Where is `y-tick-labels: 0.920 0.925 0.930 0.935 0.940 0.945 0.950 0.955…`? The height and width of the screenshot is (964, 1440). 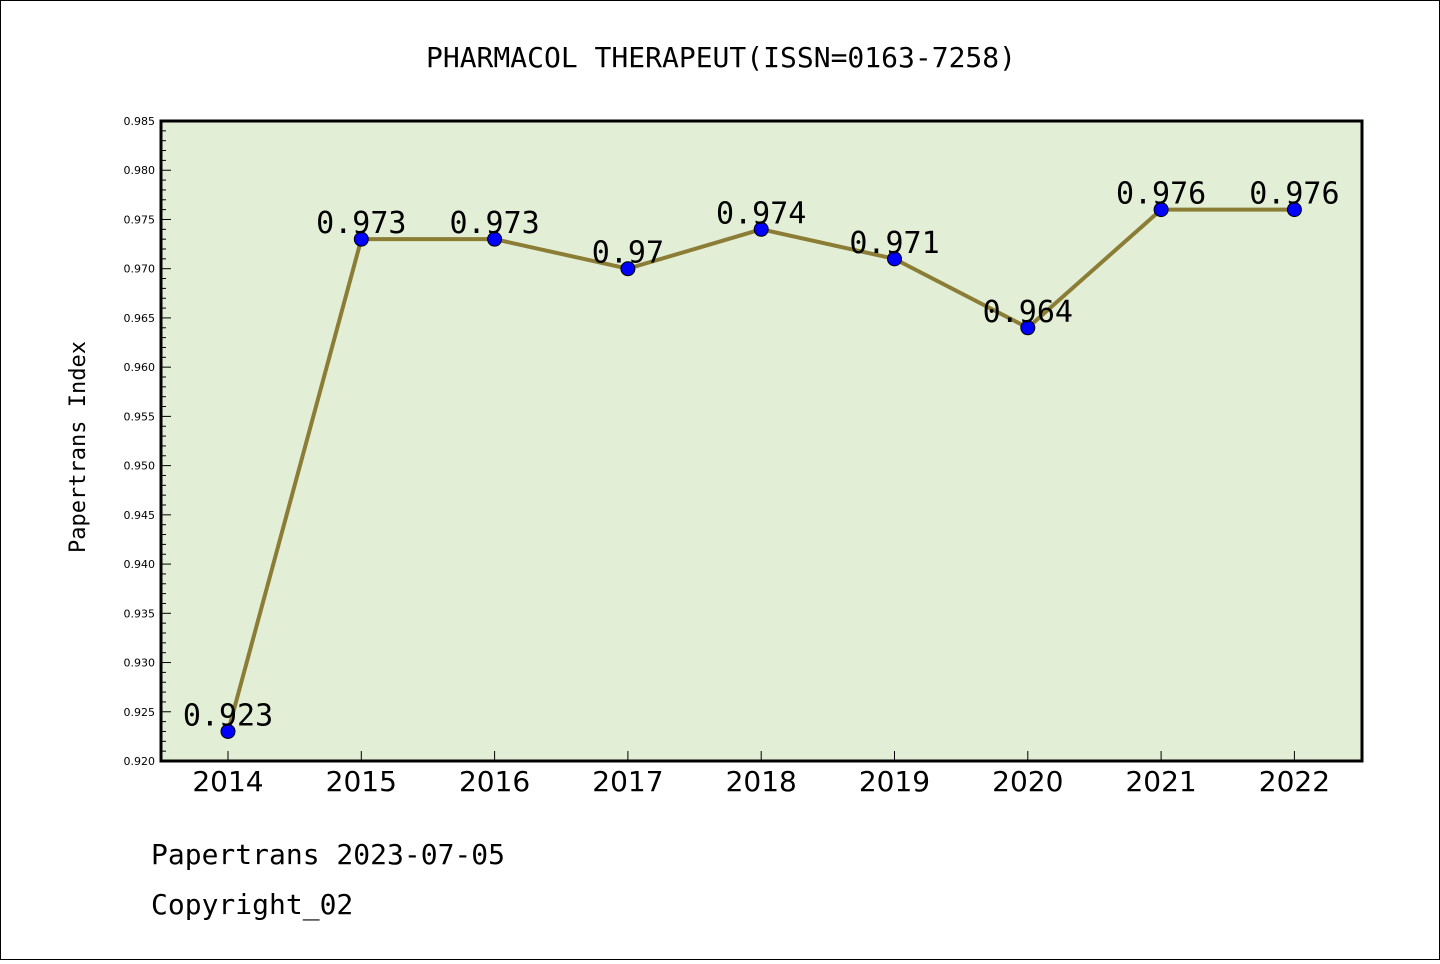
y-tick-labels: 0.920 0.925 0.930 0.935 0.940 0.945 0.950 0.955… is located at coordinates (140, 441).